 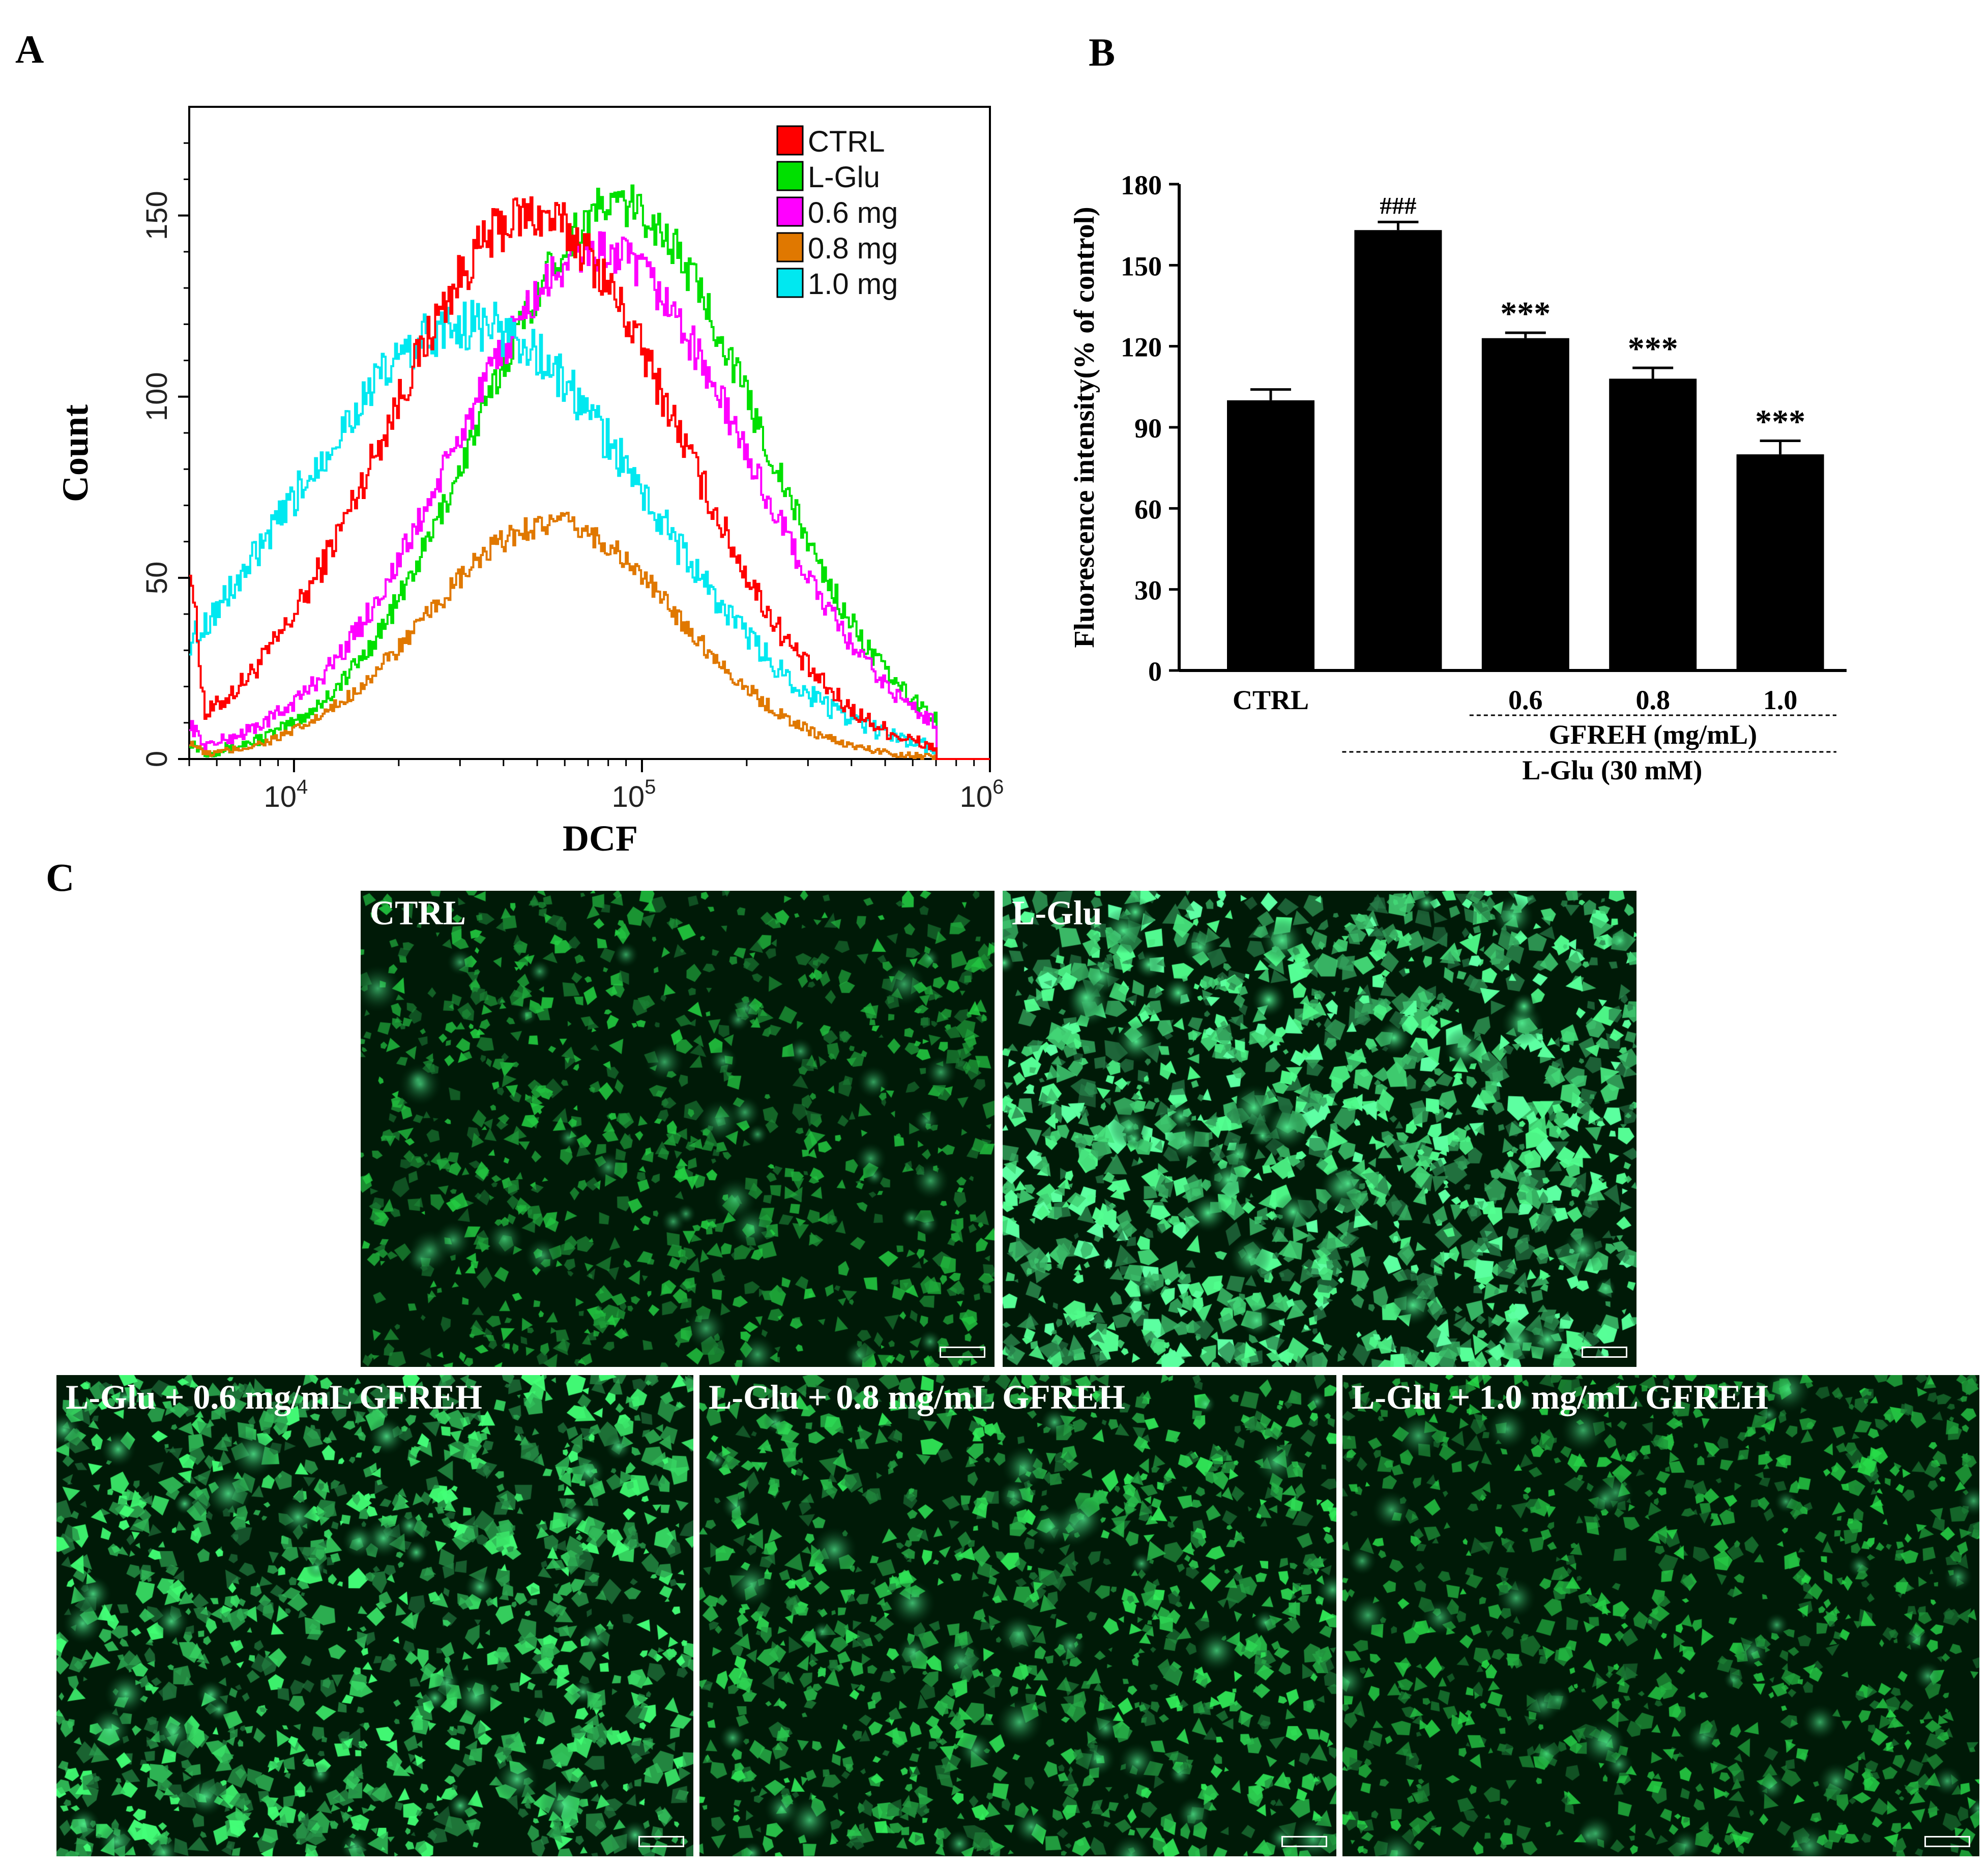 I want to click on x-tick-label: 10⁵, so click(x=634, y=794).